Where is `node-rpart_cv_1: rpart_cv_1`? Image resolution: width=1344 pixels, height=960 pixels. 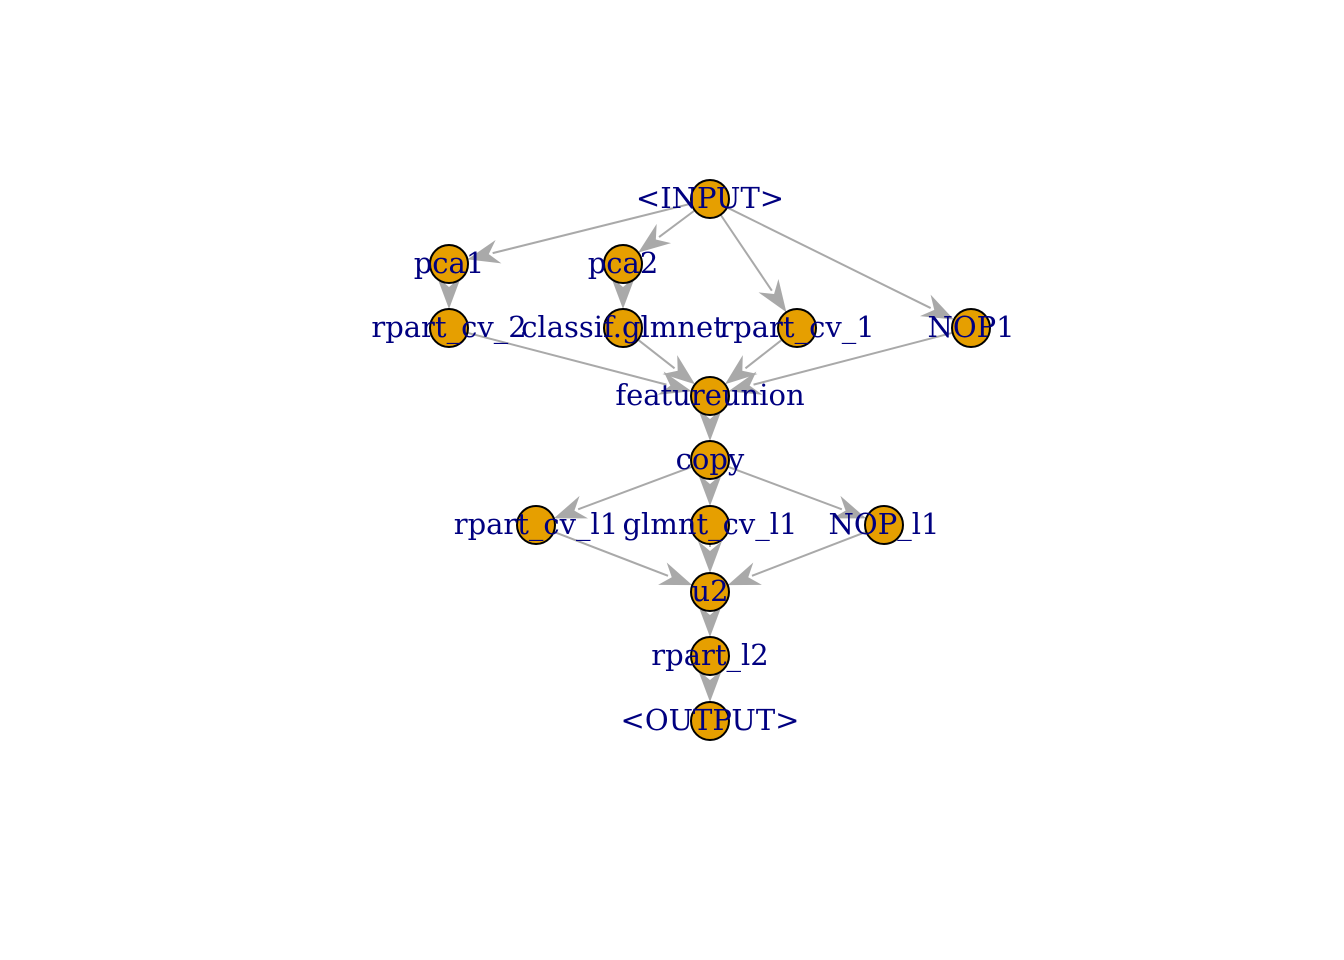 node-rpart_cv_1: rpart_cv_1 is located at coordinates (797, 328).